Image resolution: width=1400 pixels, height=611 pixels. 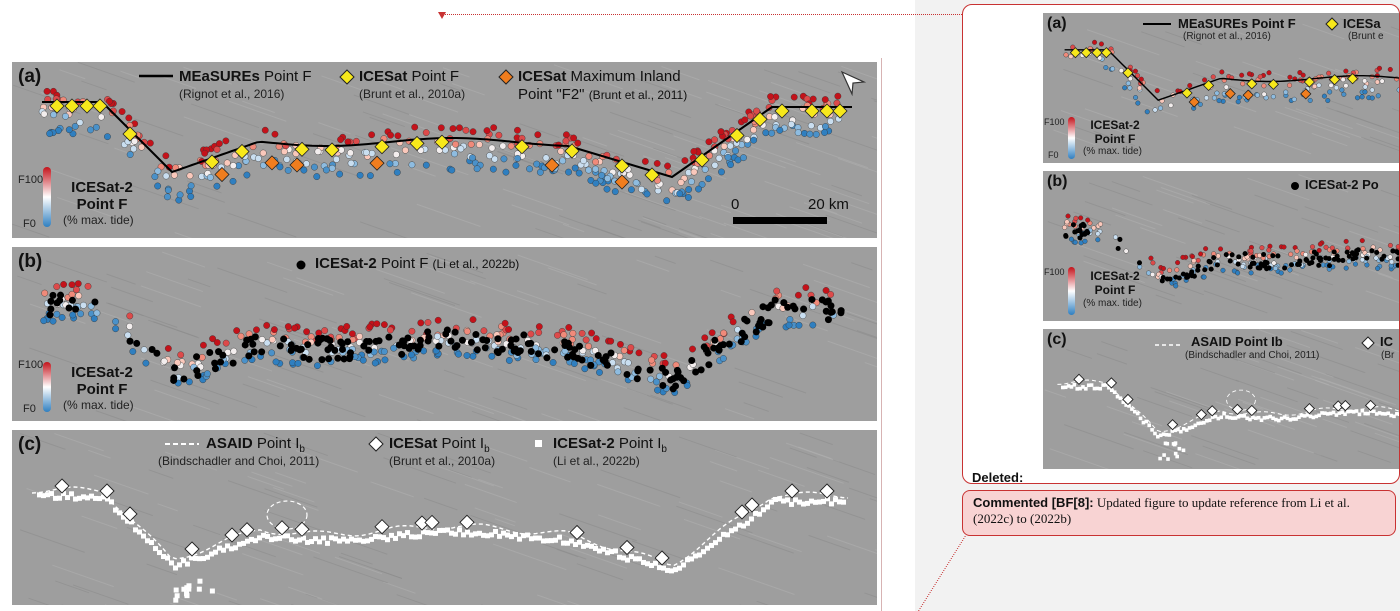 I want to click on asaid-dashed-line-icon, so click(x=182, y=444).